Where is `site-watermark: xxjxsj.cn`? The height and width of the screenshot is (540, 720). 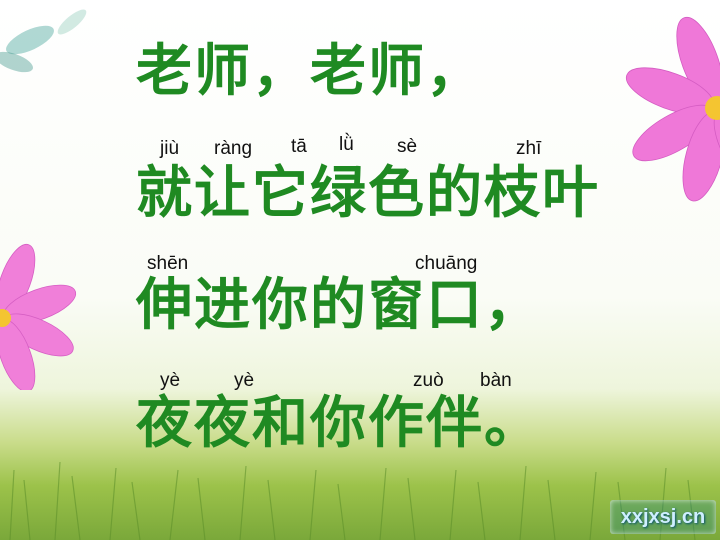
site-watermark: xxjxsj.cn is located at coordinates (663, 517).